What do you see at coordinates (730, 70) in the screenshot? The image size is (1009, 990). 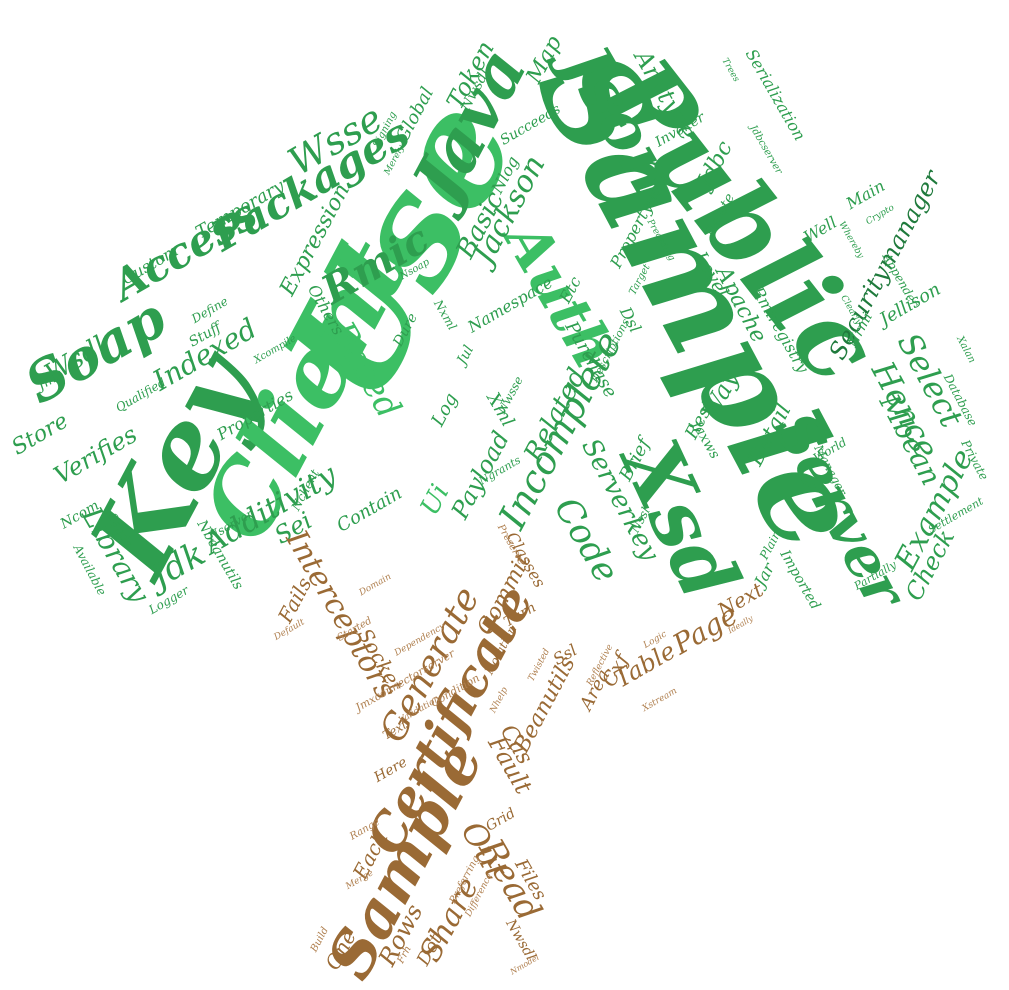 I see `canopy-word: Trees` at bounding box center [730, 70].